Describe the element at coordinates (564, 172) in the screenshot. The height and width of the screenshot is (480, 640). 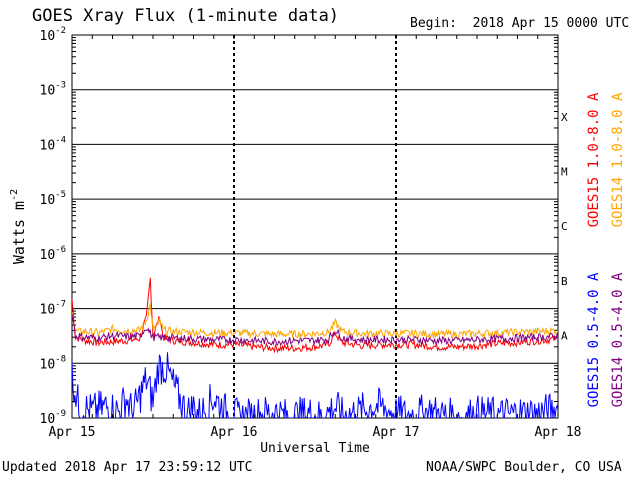
I see `flare-class-label: M` at that location.